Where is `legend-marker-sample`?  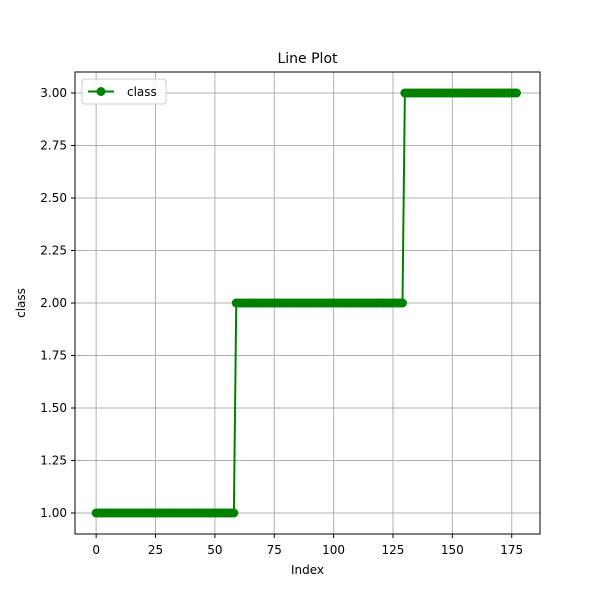
legend-marker-sample is located at coordinates (101, 91).